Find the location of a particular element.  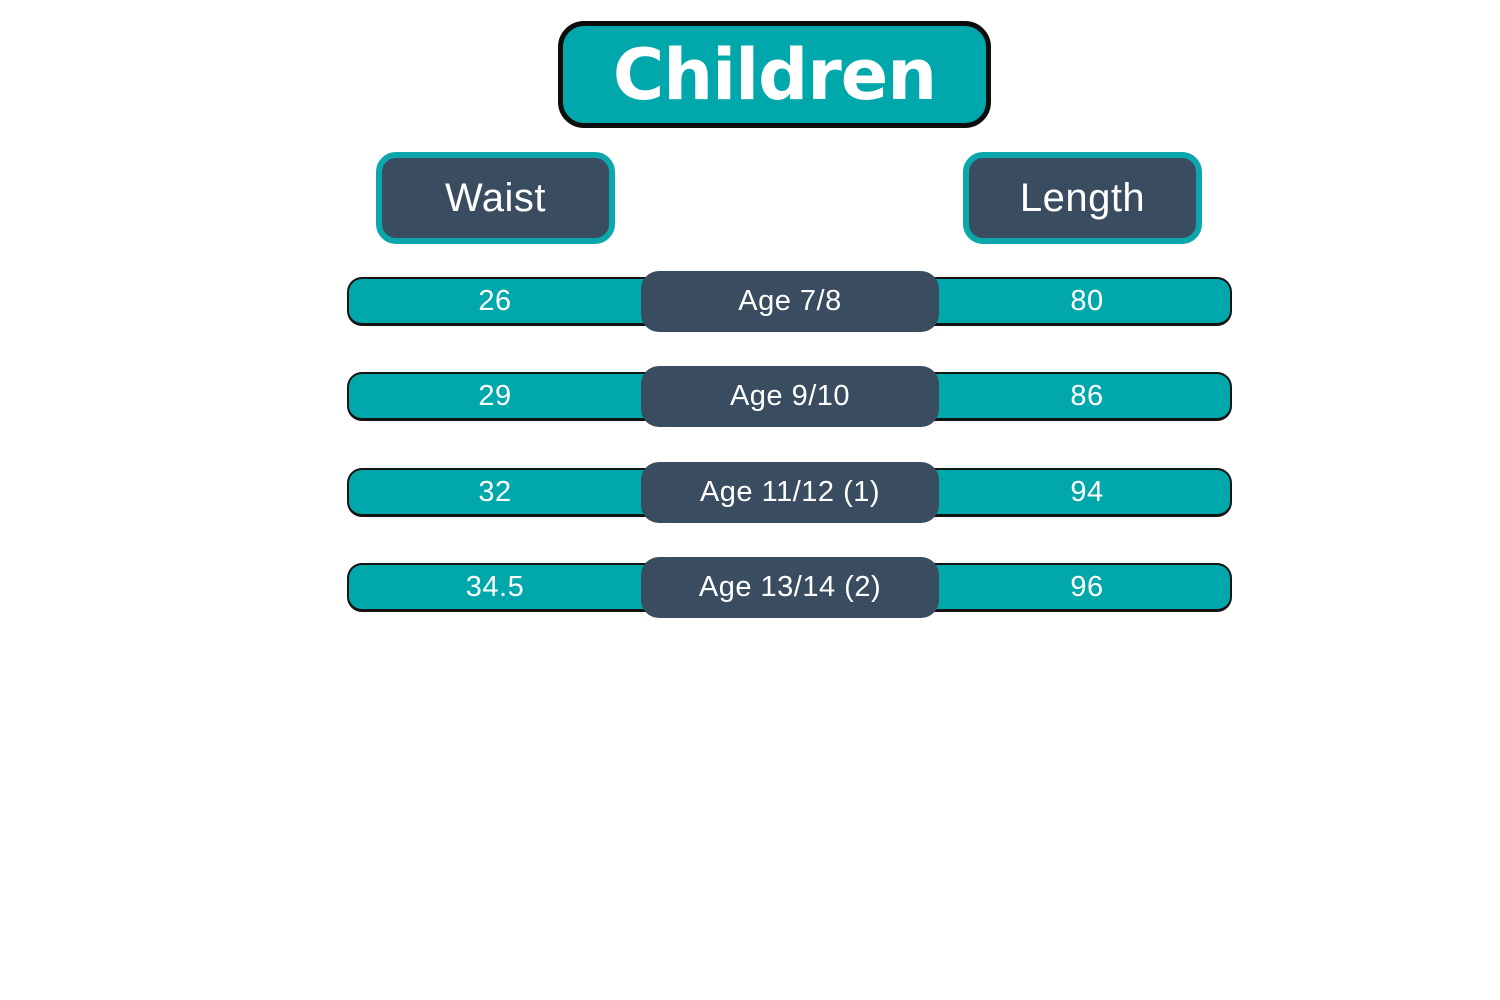

length-value: 94 is located at coordinates (1087, 491).